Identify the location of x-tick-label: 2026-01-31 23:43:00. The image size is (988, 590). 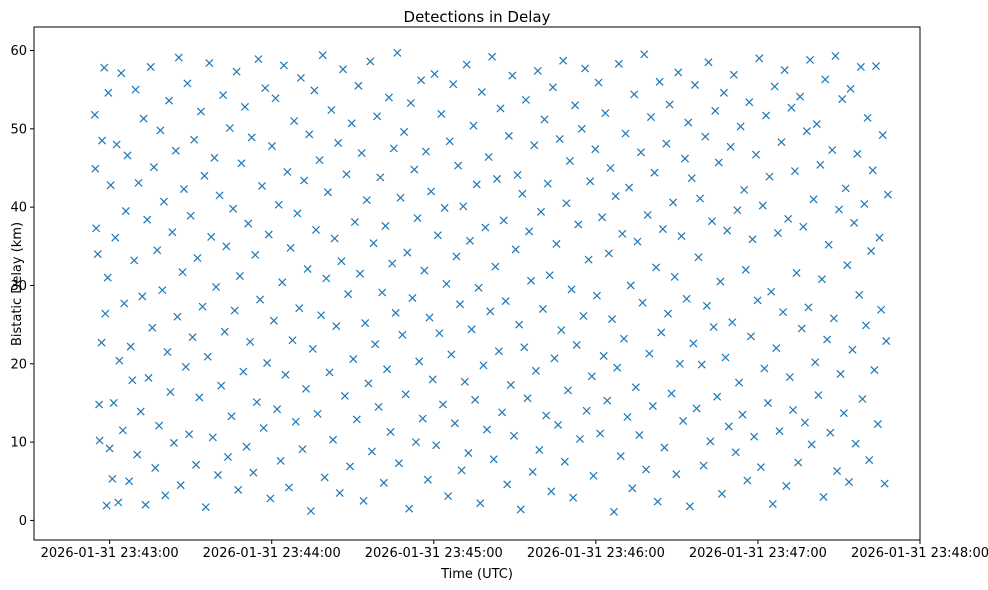
(110, 553).